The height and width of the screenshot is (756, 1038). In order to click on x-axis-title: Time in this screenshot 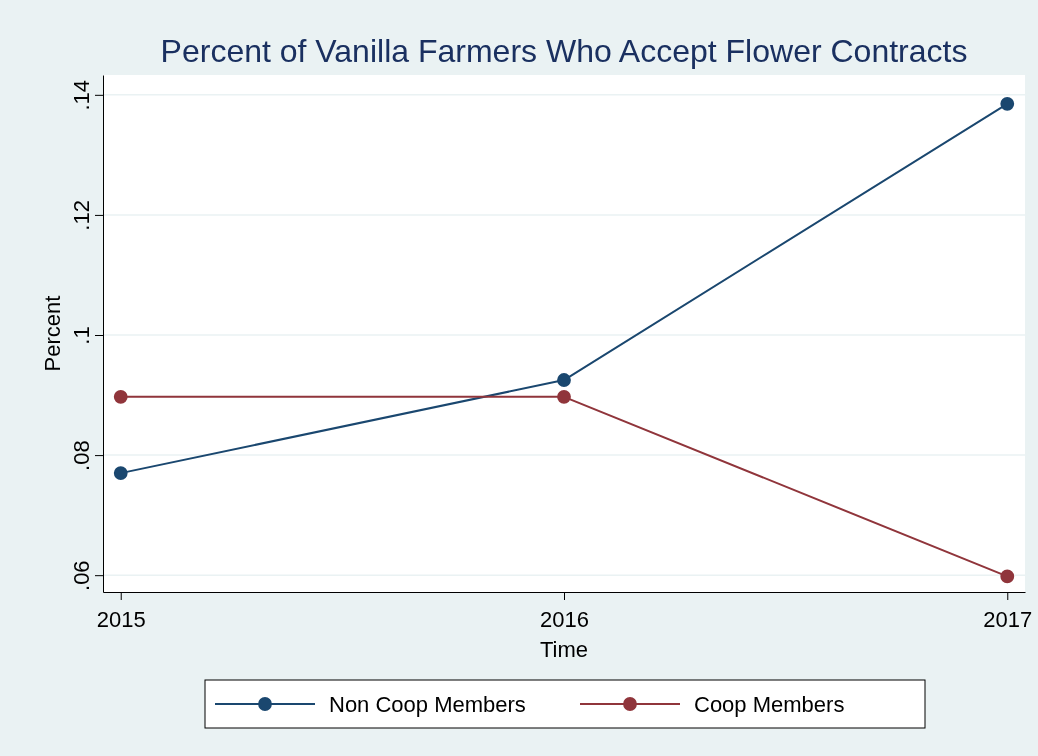, I will do `click(564, 649)`.